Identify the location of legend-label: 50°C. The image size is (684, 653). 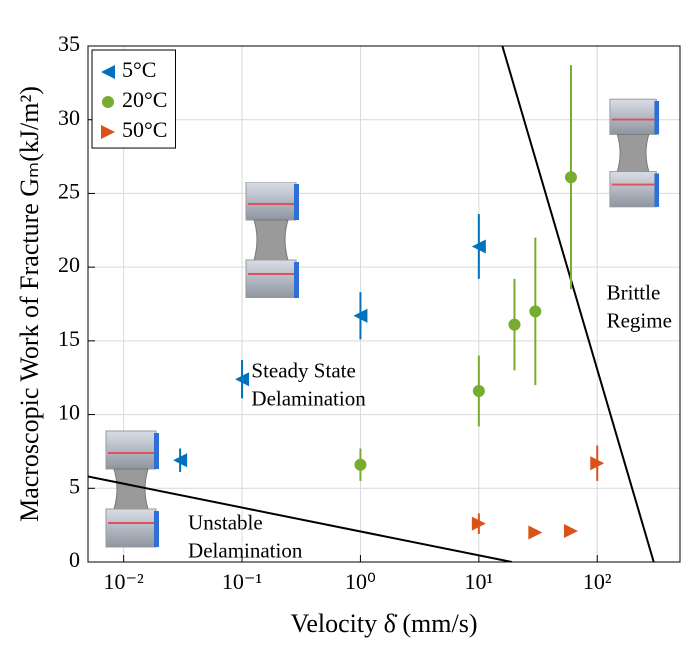
(144, 129).